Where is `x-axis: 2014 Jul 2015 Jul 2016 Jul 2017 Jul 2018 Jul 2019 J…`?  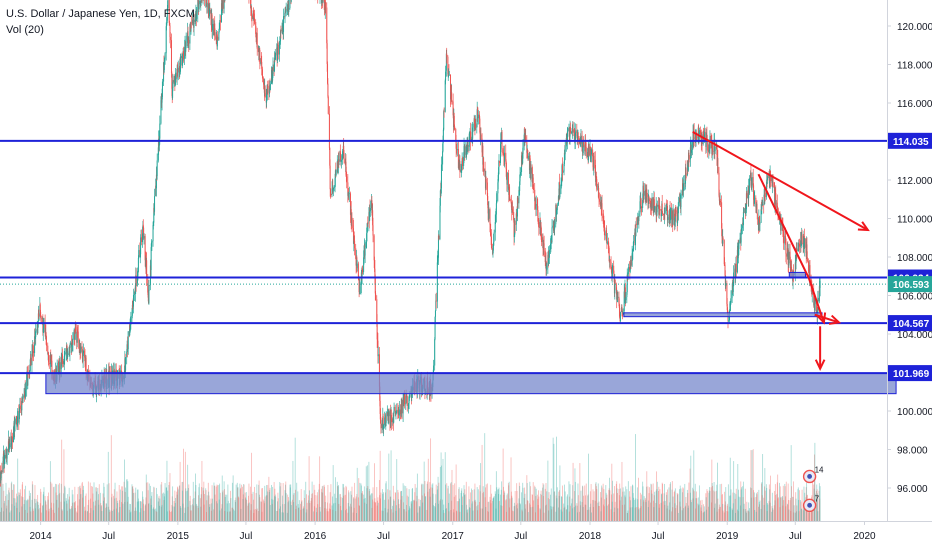 x-axis: 2014 Jul 2015 Jul 2016 Jul 2017 Jul 2018 Jul 2019 J… is located at coordinates (452, 531).